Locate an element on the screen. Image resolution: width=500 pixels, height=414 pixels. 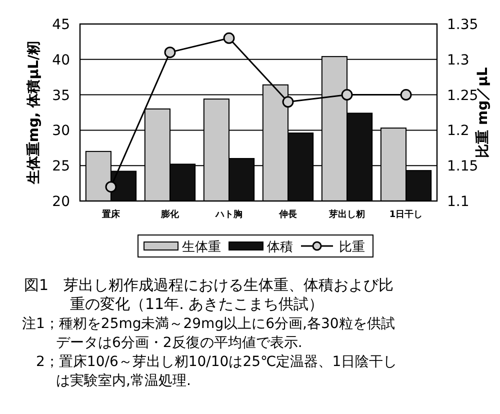
text: 注1；種籾を25mg未満～29mg以上に6分画,各30粒を供試データは6分画・2反復の平均値で表示. is located at coordinates (208, 333).